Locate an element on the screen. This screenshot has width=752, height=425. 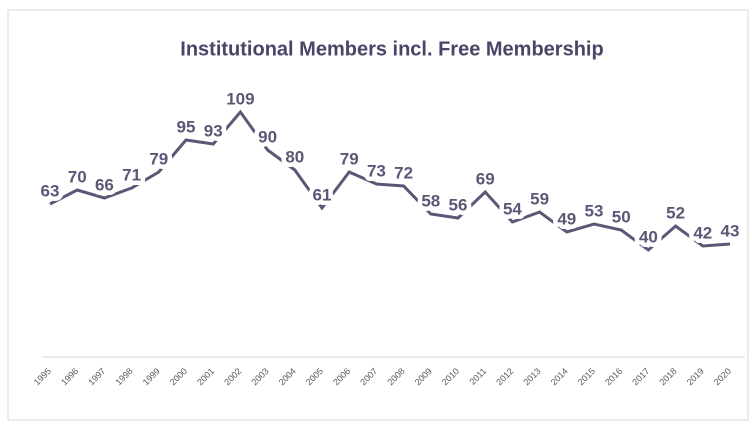
data-label: 40 is located at coordinates (648, 236).